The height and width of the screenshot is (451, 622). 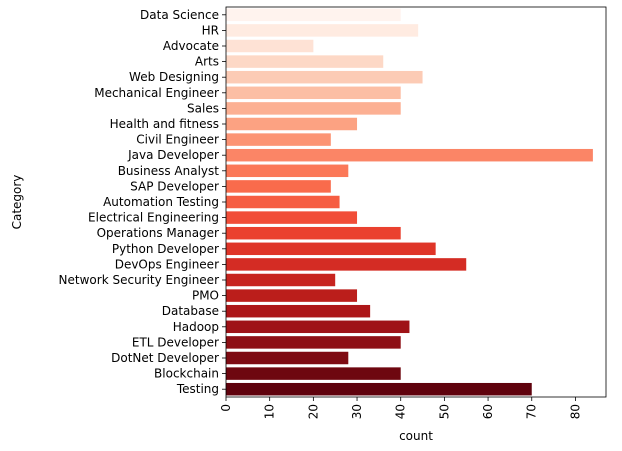 I want to click on category-label: Automation Testing, so click(x=161, y=202).